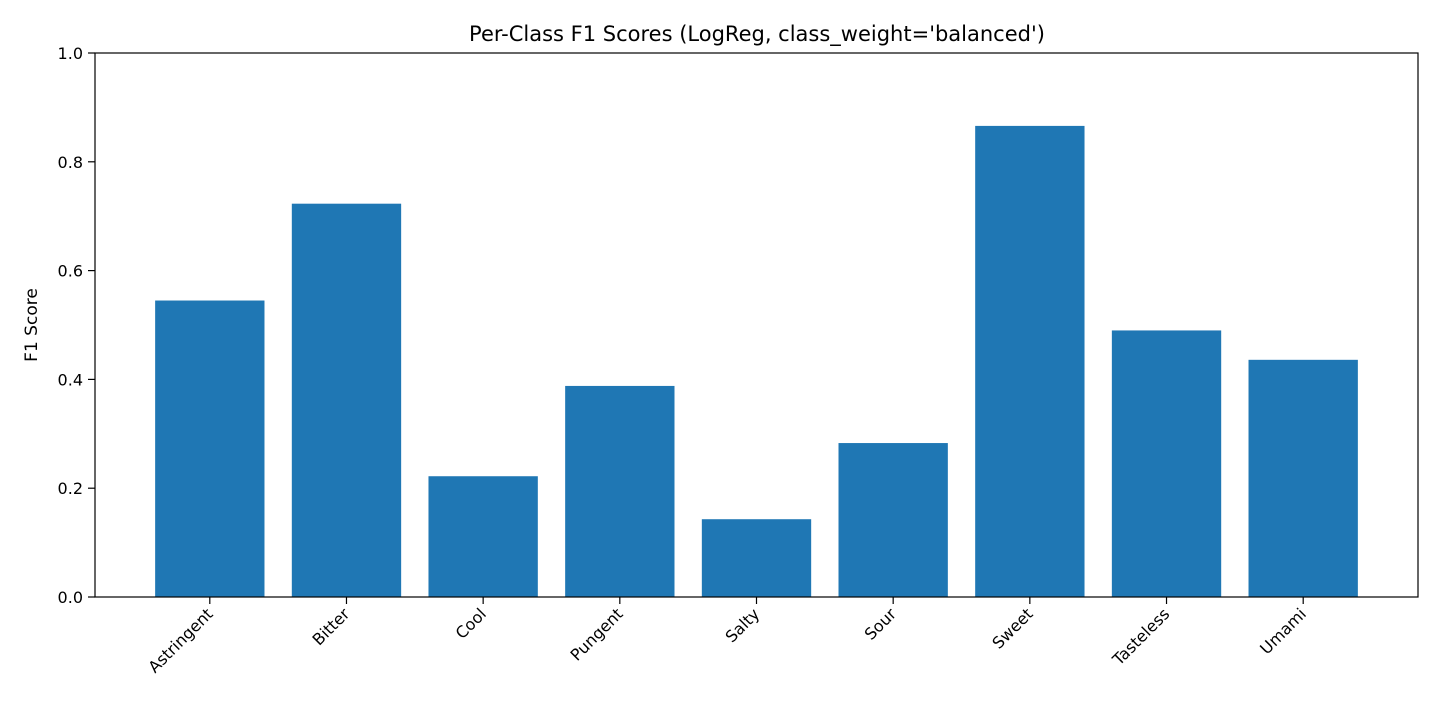  Describe the element at coordinates (483, 536) in the screenshot. I see `bar-cool` at that location.